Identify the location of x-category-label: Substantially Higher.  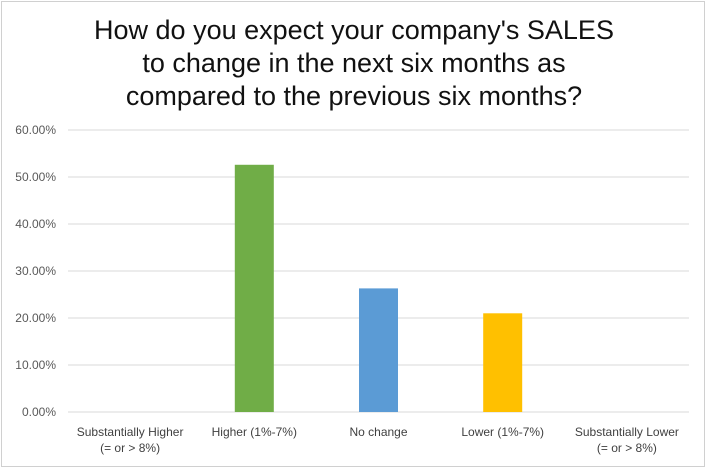
(130, 432).